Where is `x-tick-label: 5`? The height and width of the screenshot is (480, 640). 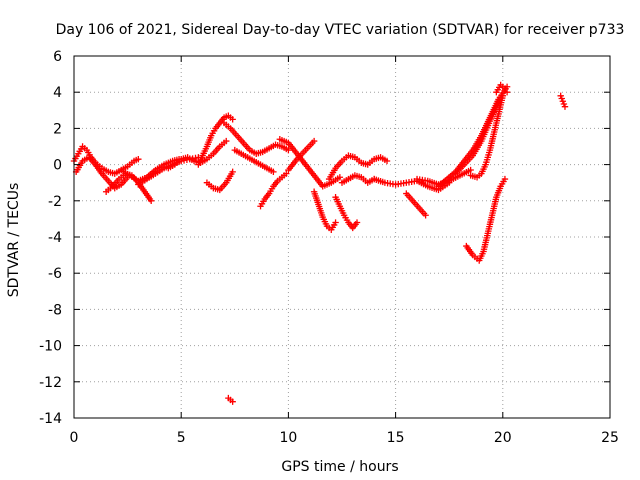
x-tick-label: 5 is located at coordinates (181, 438).